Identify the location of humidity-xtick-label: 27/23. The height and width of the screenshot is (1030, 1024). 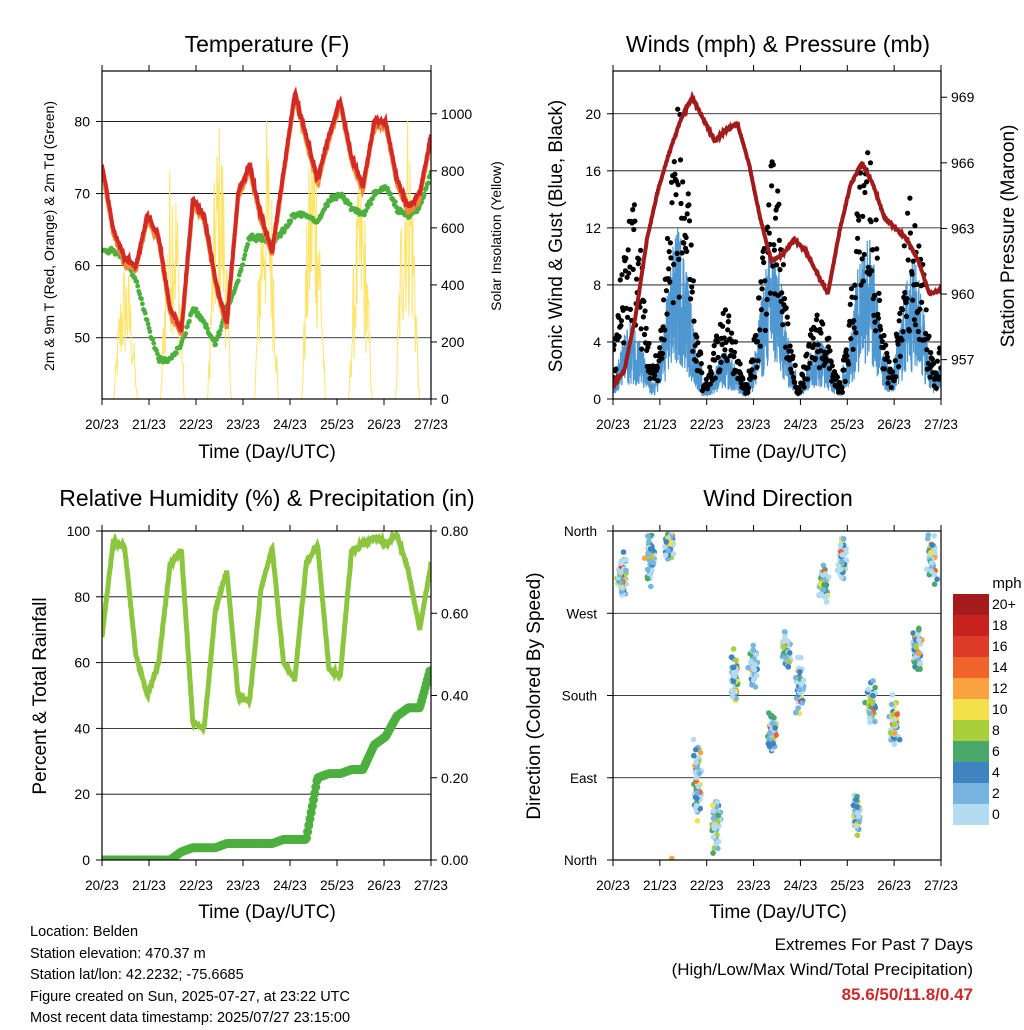
(431, 885).